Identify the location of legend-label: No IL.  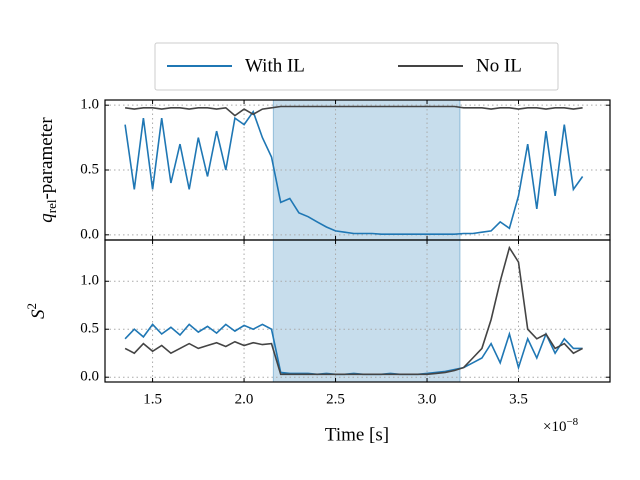
(499, 65).